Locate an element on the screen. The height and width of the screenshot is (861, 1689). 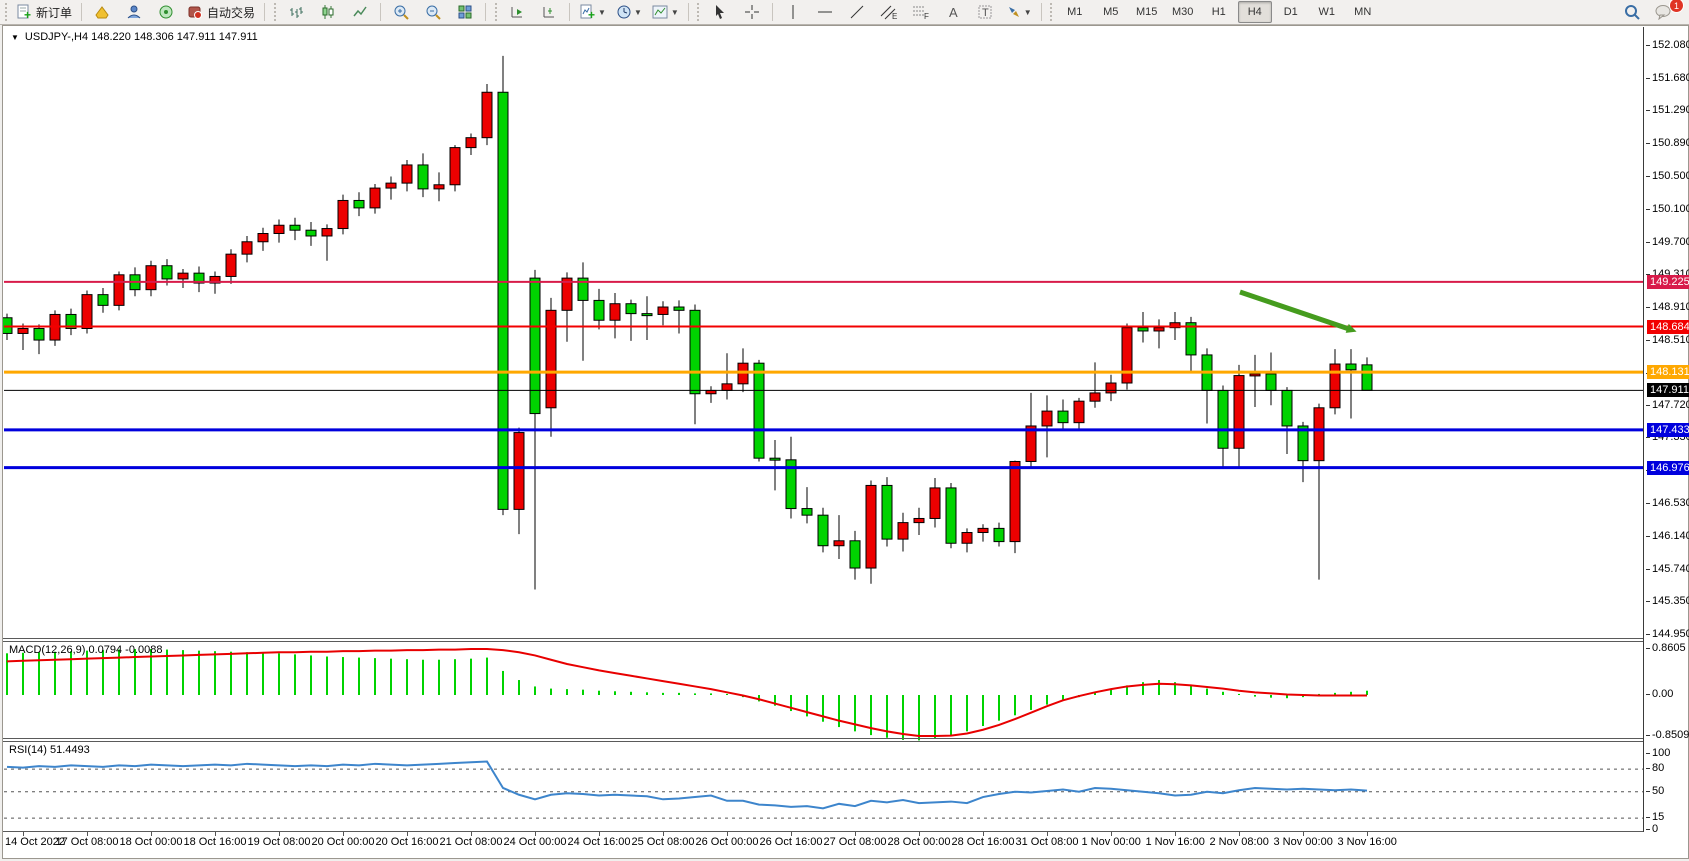
dropdown-arrow-icon: ▼ is located at coordinates (602, 12).